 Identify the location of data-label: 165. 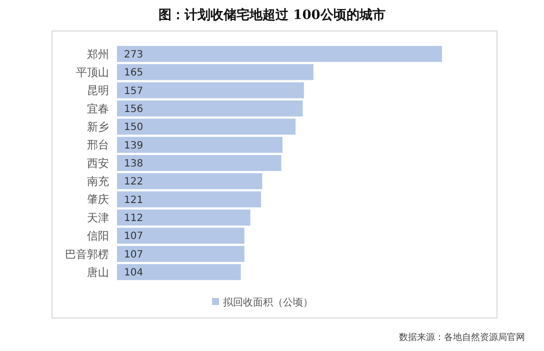
(134, 73).